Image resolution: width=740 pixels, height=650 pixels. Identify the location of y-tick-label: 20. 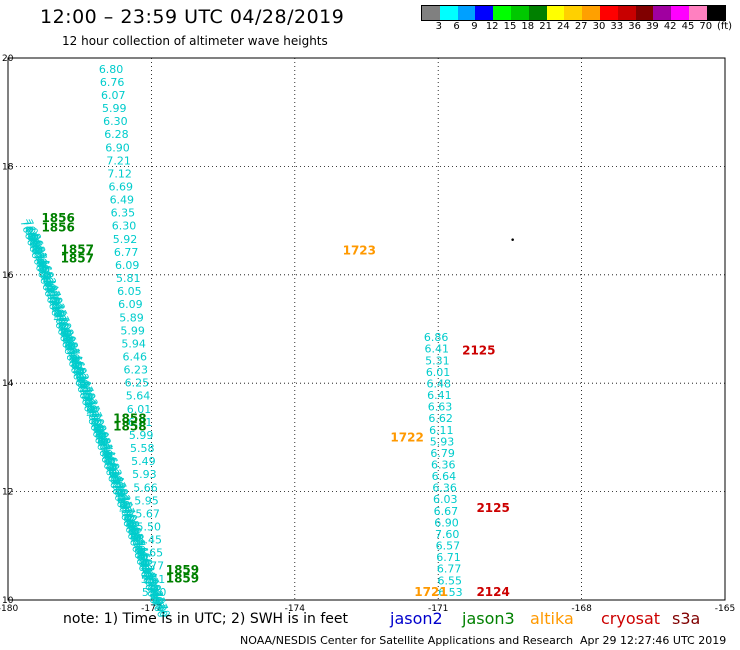
(8, 59).